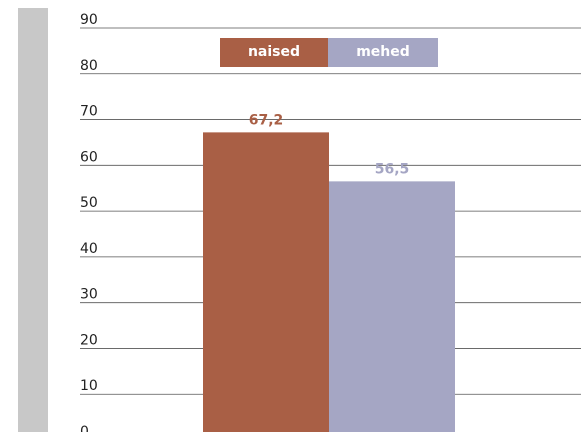  What do you see at coordinates (392, 306) in the screenshot?
I see `bar` at bounding box center [392, 306].